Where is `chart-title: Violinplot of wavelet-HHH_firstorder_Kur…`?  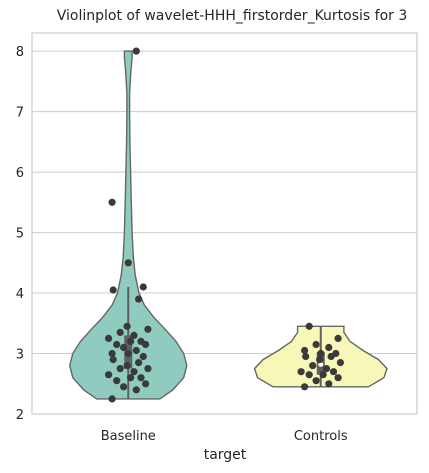 chart-title: Violinplot of wavelet-HHH_firstorder_Kur… is located at coordinates (232, 16).